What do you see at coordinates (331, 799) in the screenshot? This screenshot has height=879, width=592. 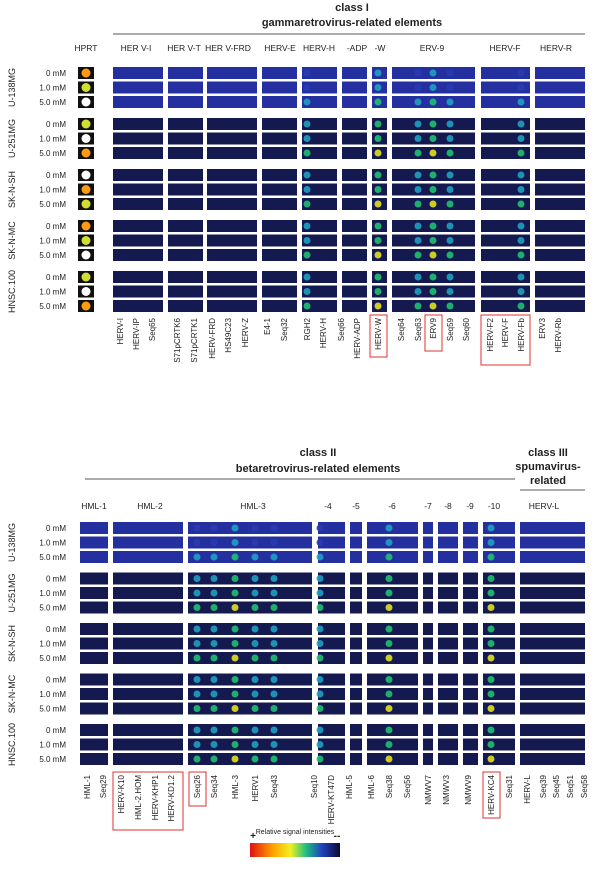 I see `probe-label: HERV-KT47D` at bounding box center [331, 799].